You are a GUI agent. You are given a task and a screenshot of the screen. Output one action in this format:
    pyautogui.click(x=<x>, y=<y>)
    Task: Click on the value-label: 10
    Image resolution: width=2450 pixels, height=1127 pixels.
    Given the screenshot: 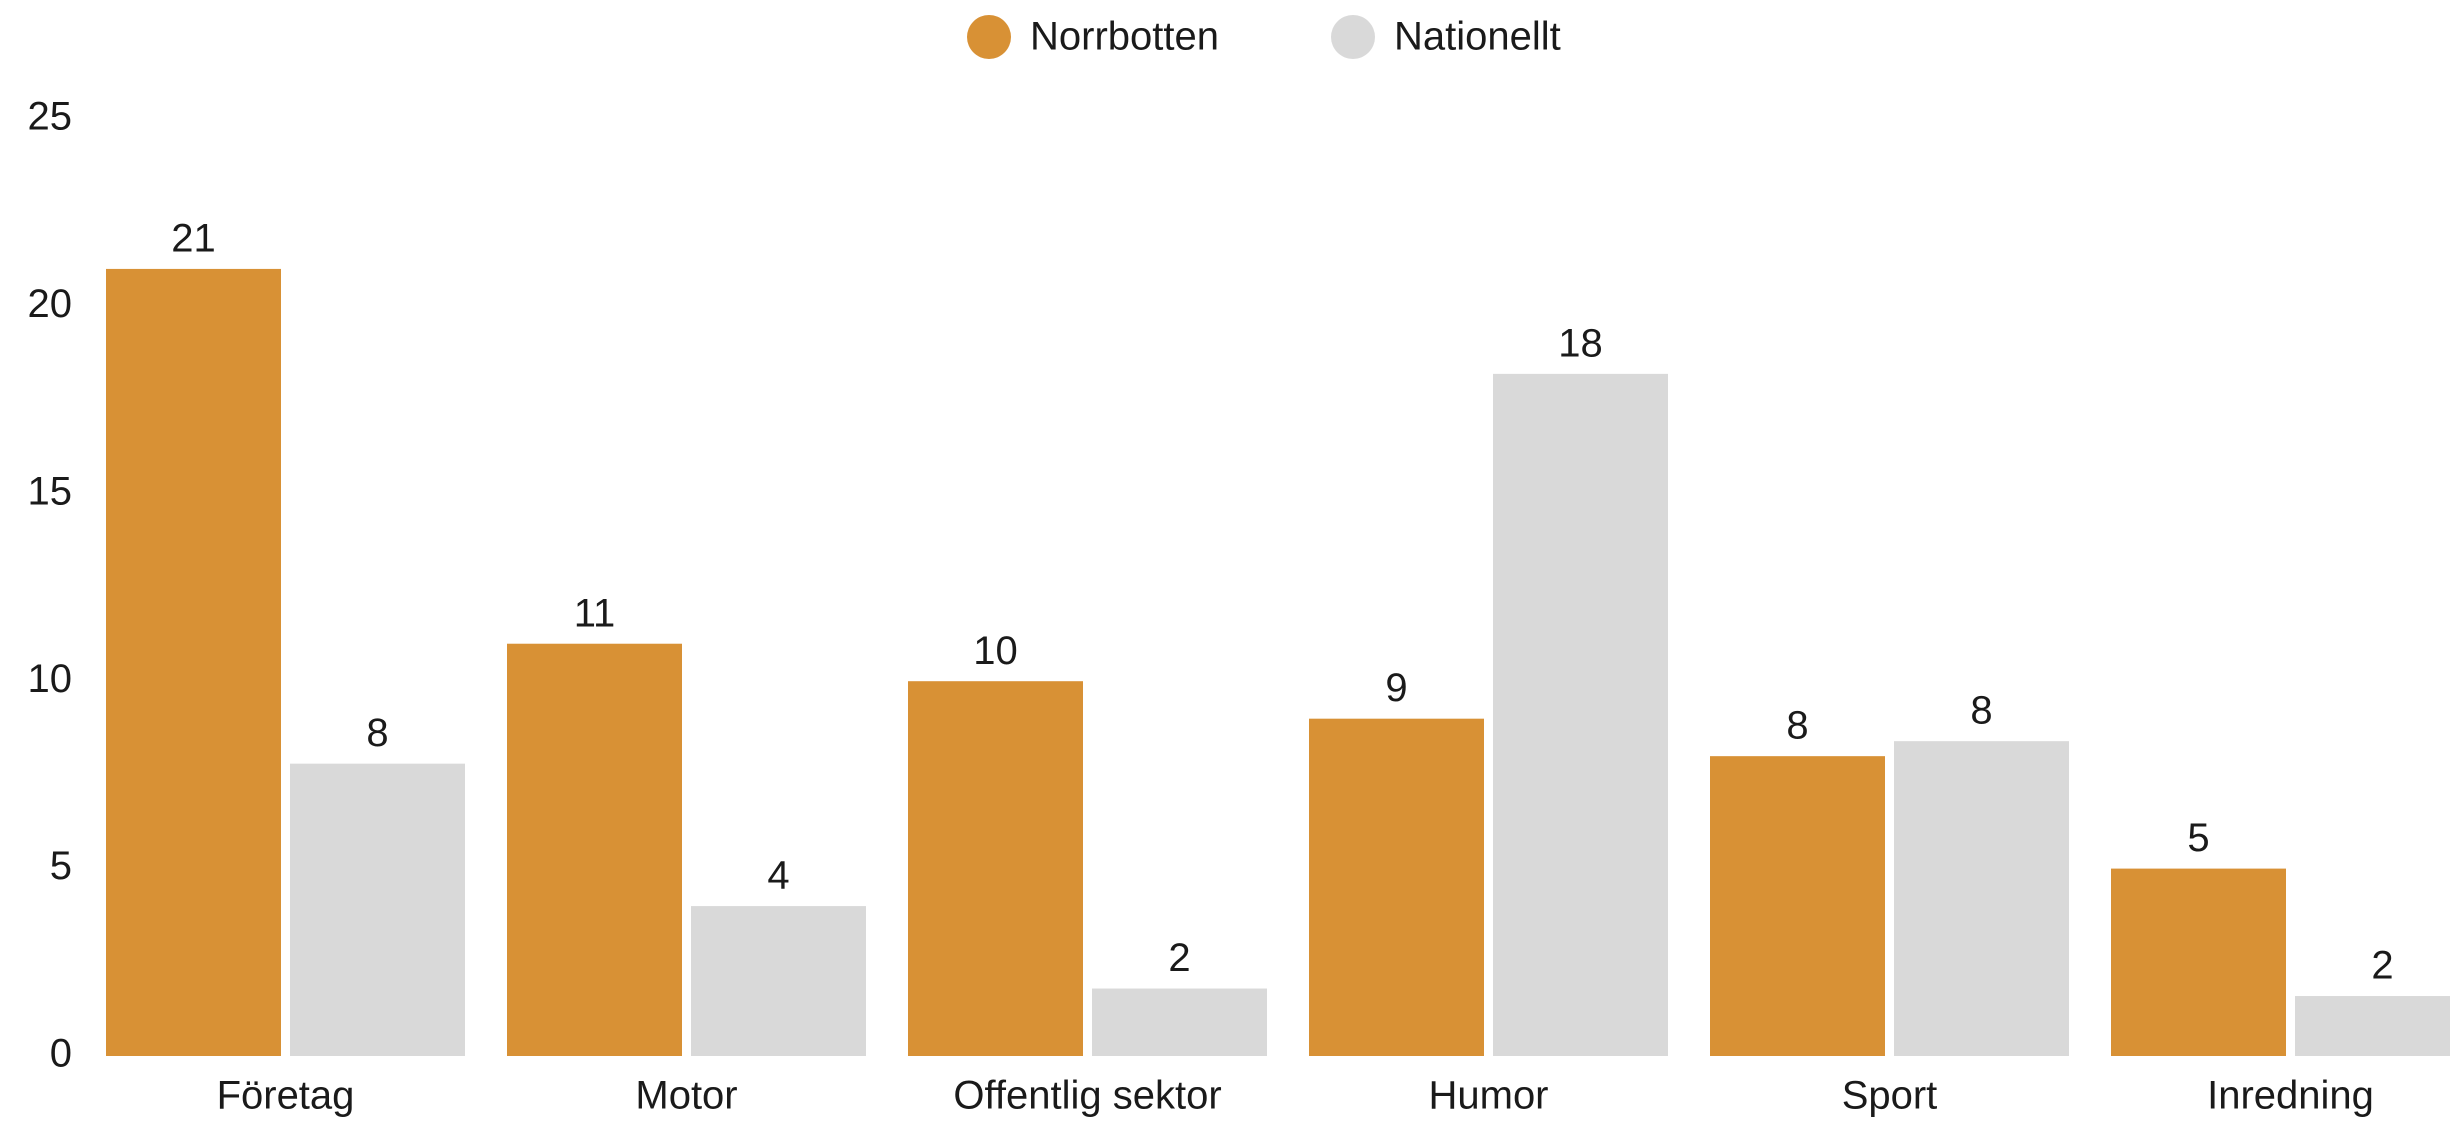 What is the action you would take?
    pyautogui.click(x=995, y=651)
    